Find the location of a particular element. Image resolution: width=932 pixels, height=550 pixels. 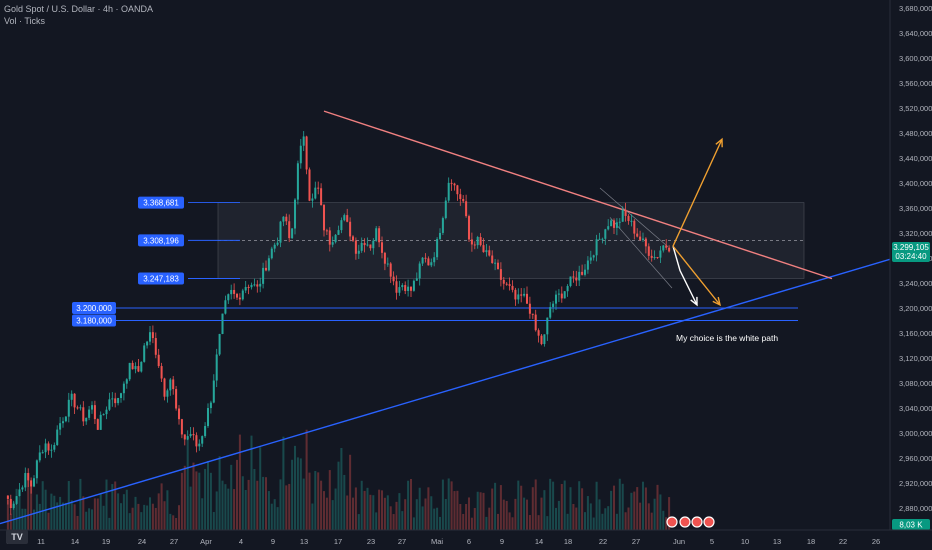

time-tick-label: 5 is located at coordinates (712, 541).